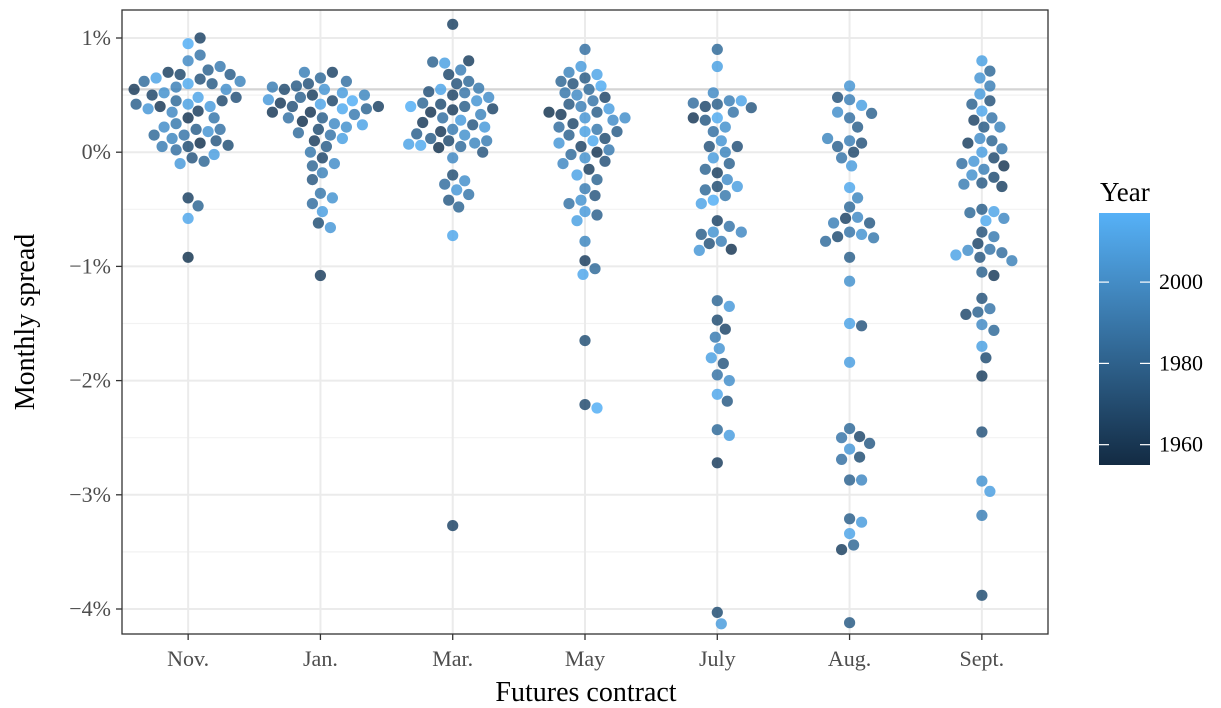 The height and width of the screenshot is (708, 1221). I want to click on x-axis: Nov. Jan. Mar. May July Aug. Sept., so click(585, 652).